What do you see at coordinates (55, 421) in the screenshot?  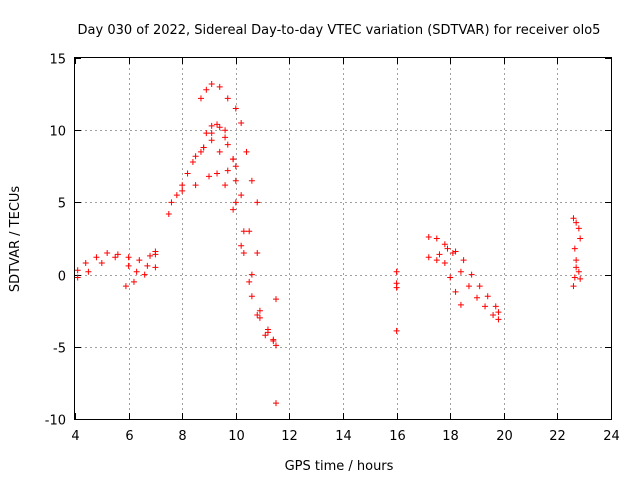 I see `y-tick-label: -10` at bounding box center [55, 421].